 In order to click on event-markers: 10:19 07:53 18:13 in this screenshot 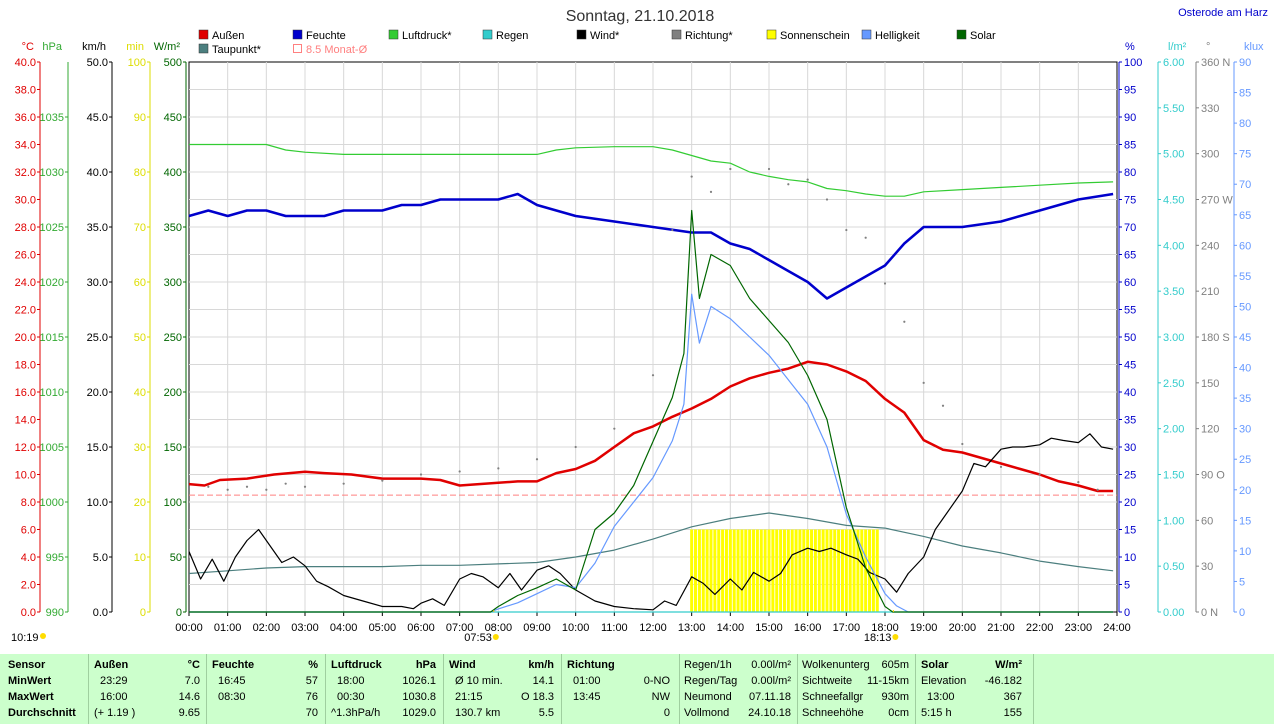, I will do `click(455, 627)`.